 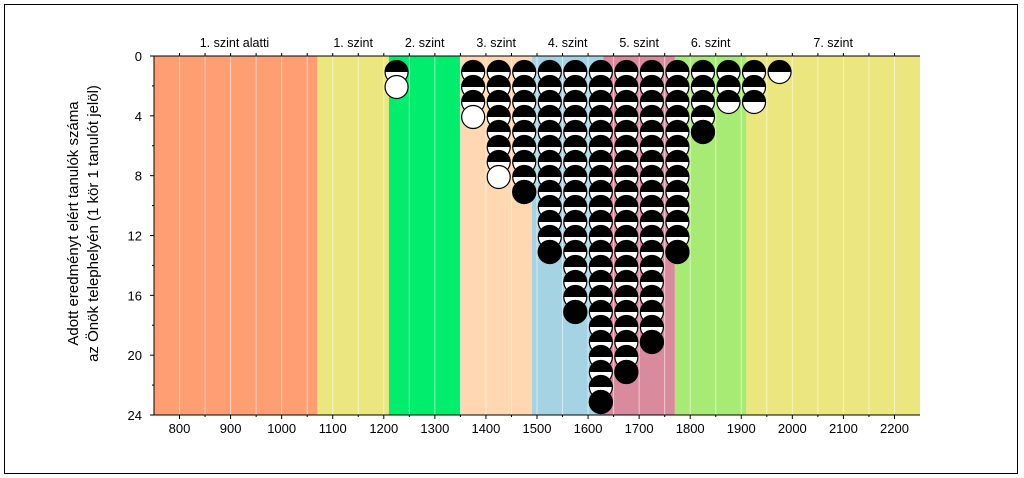 What do you see at coordinates (383, 428) in the screenshot?
I see `x-tick-label: 1200` at bounding box center [383, 428].